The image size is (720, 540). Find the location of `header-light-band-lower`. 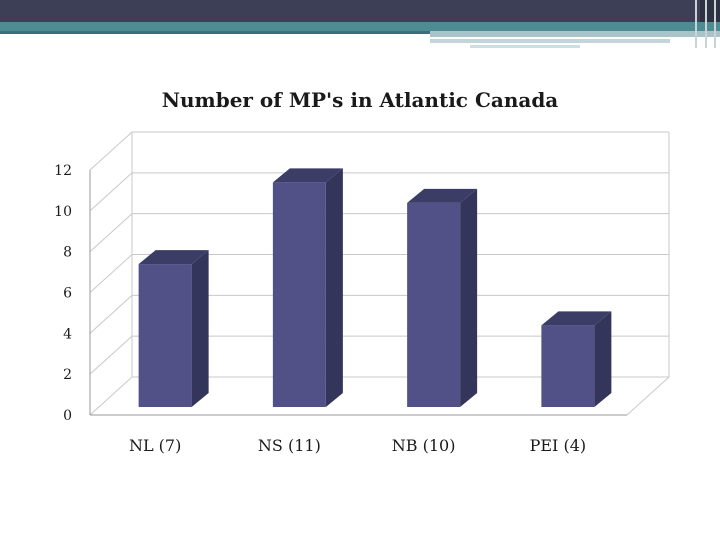

header-light-band-lower is located at coordinates (550, 41).